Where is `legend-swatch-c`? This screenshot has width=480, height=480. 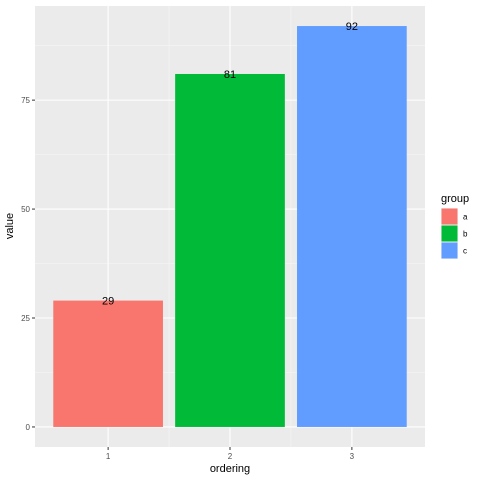
legend-swatch-c is located at coordinates (449, 250).